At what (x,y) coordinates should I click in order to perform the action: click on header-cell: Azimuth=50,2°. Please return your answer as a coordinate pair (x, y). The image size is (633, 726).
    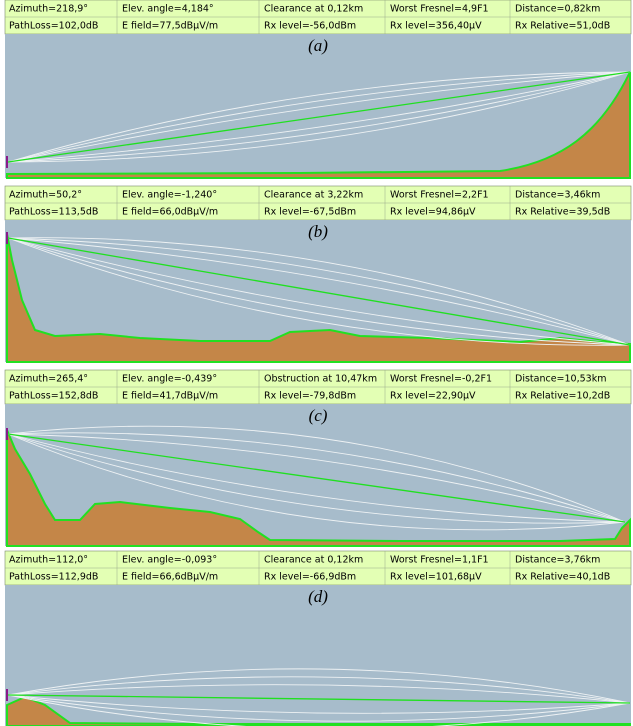
    Looking at the image, I should click on (45, 195).